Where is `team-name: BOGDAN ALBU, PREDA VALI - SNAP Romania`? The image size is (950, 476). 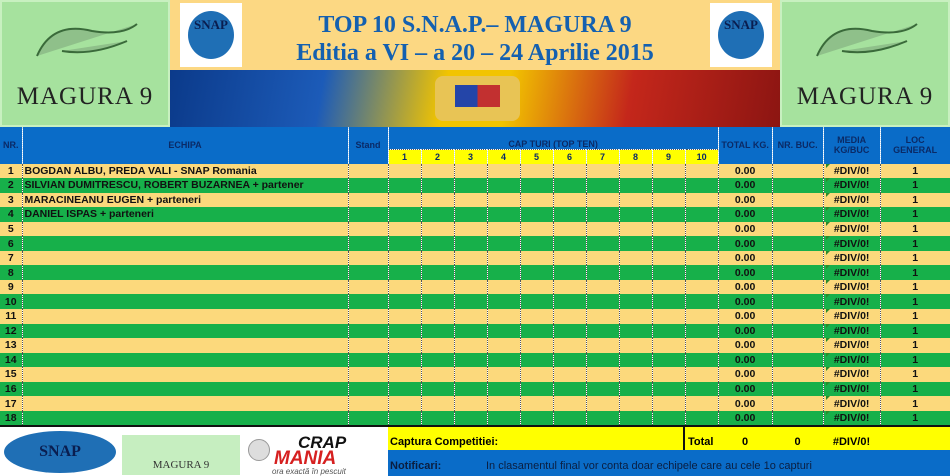
team-name: BOGDAN ALBU, PREDA VALI - SNAP Romania is located at coordinates (185, 171).